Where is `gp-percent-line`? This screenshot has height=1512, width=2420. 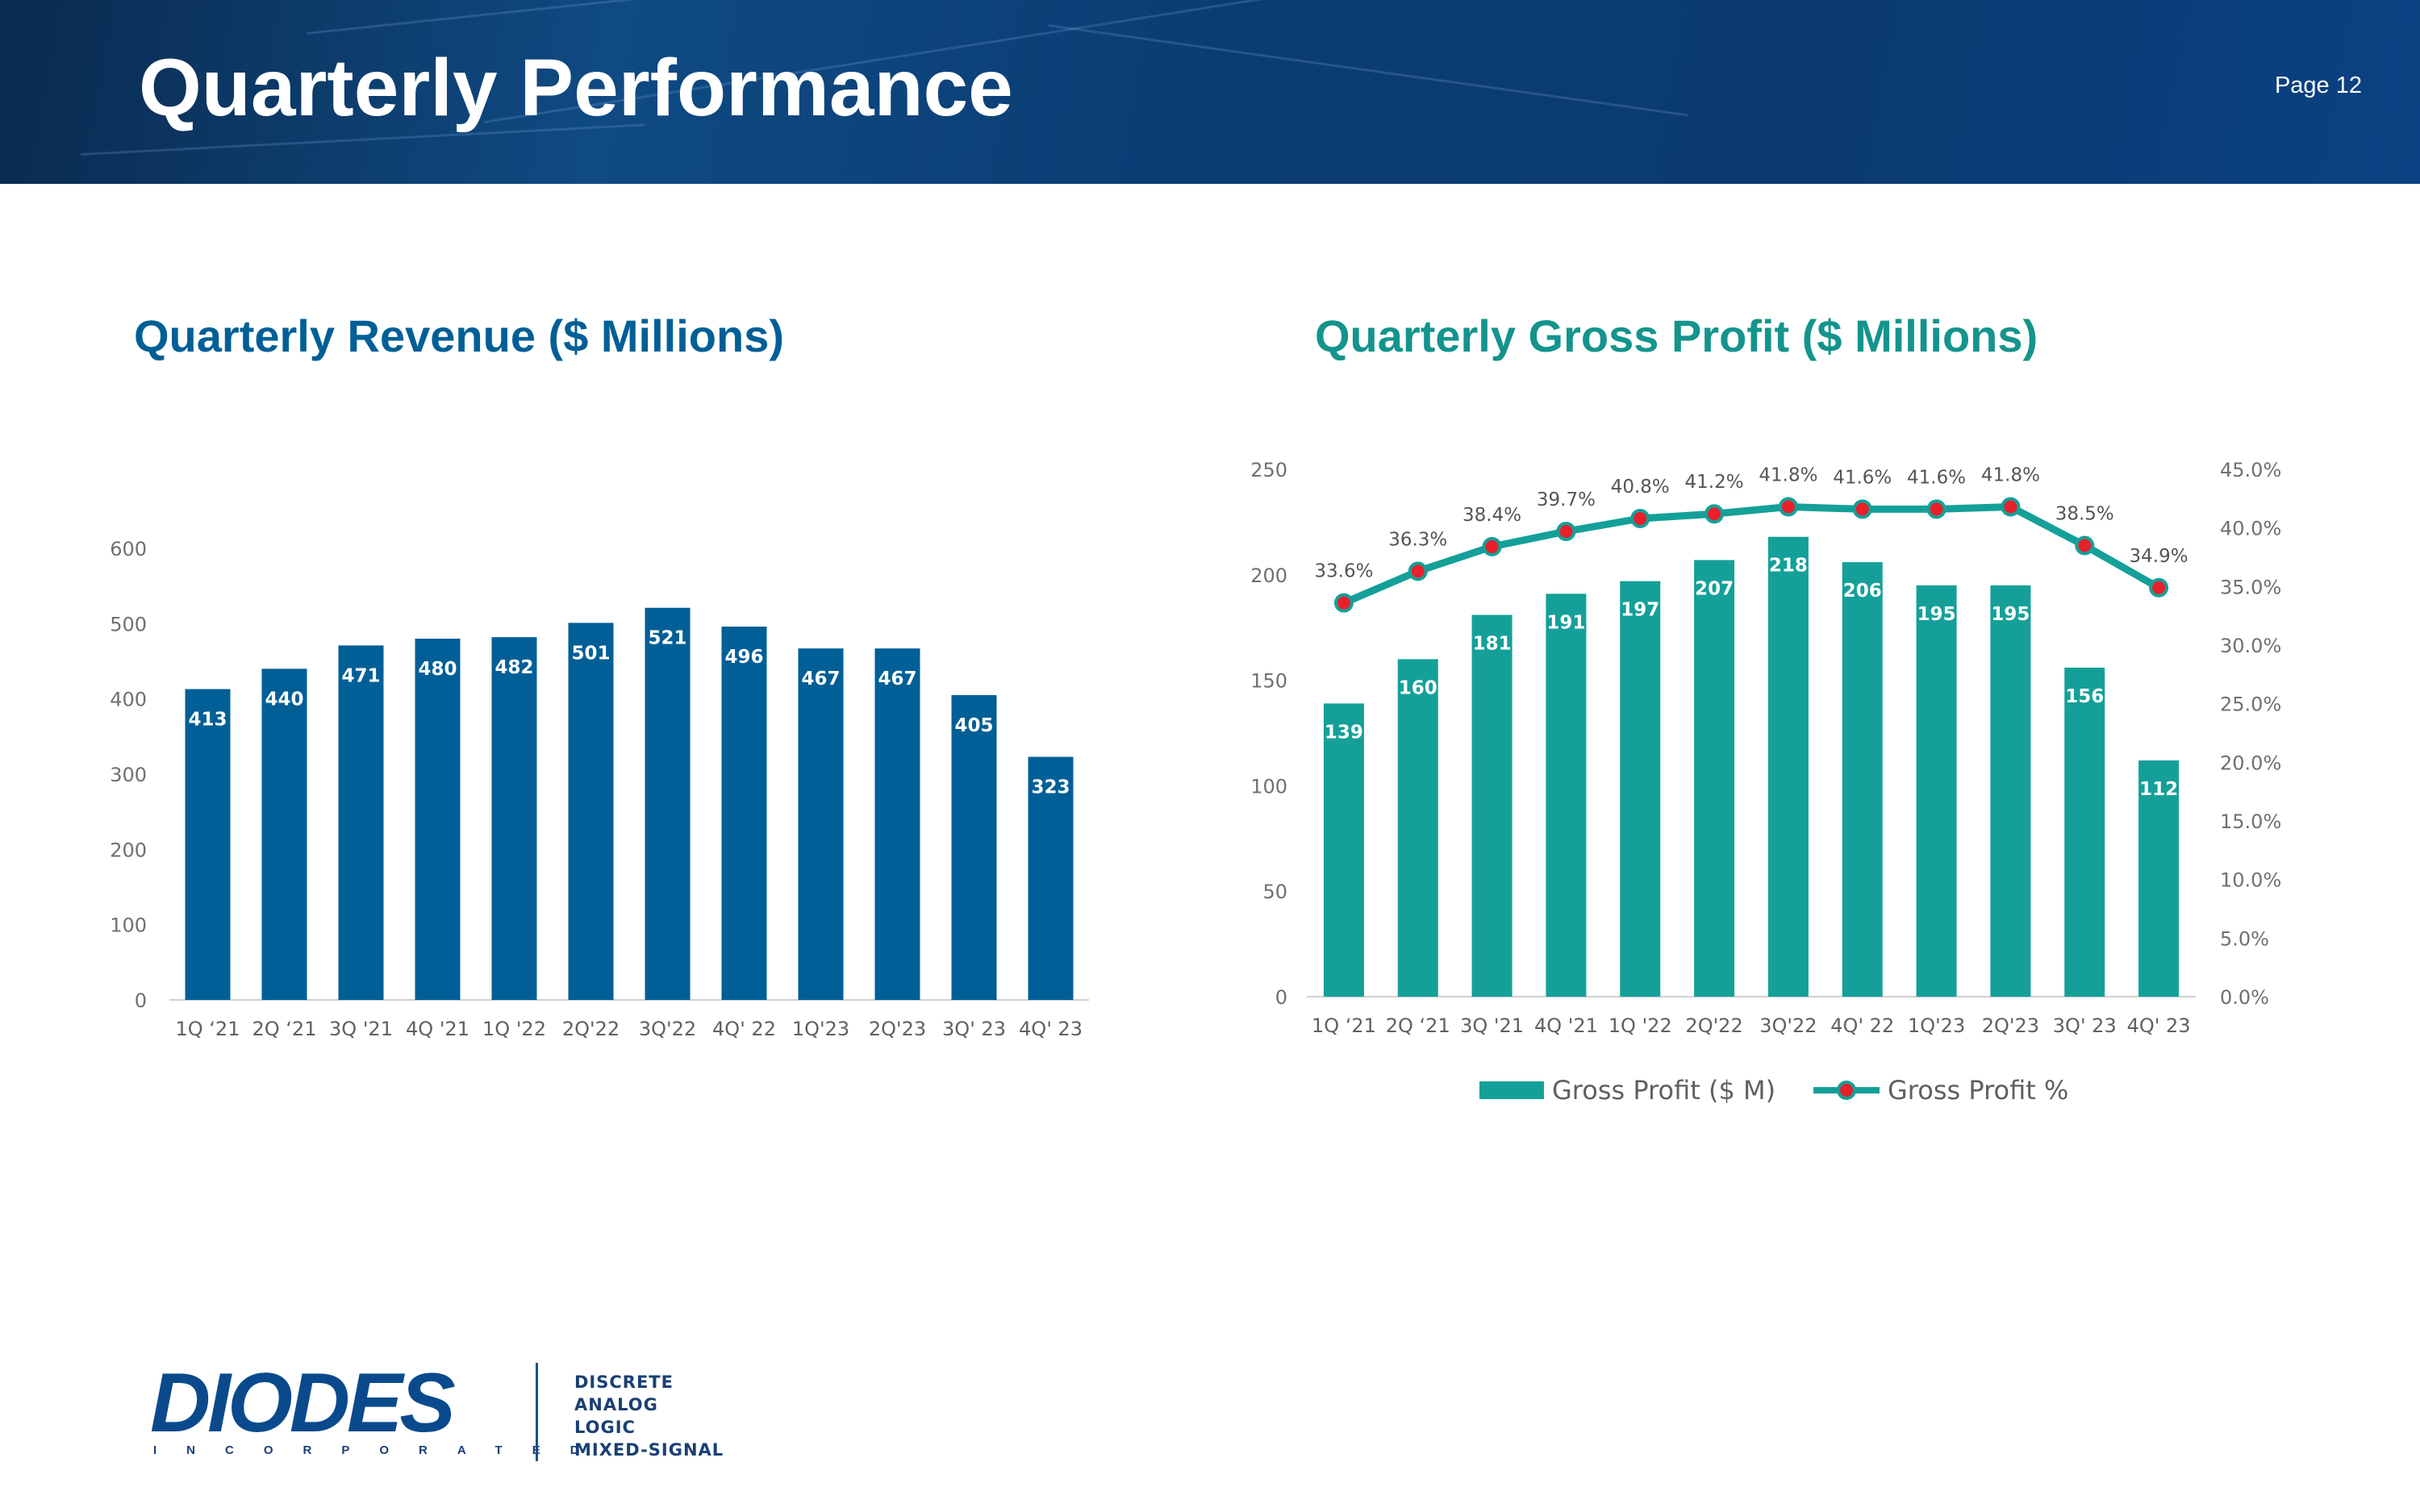 gp-percent-line is located at coordinates (1752, 554).